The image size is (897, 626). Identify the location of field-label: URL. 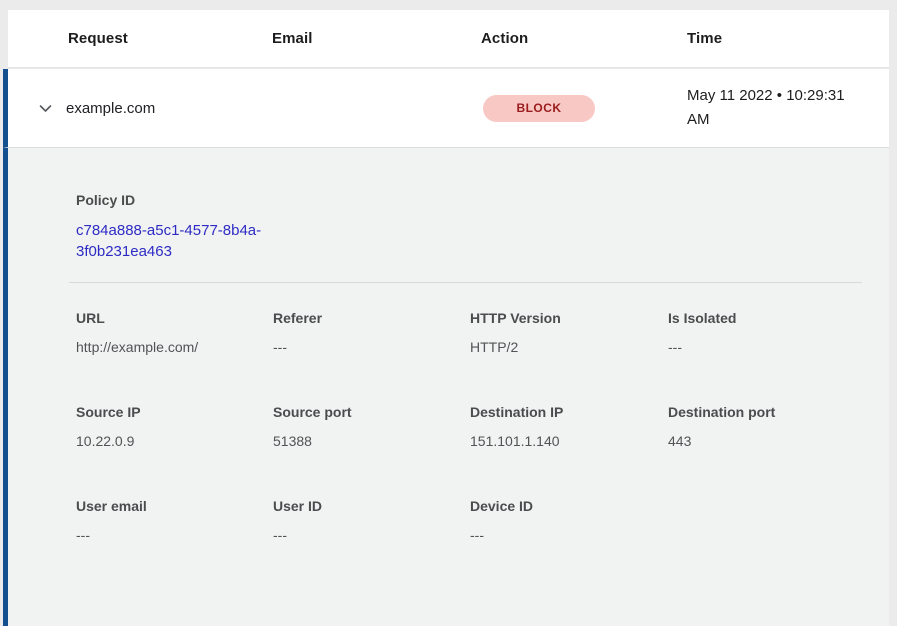
(90, 318).